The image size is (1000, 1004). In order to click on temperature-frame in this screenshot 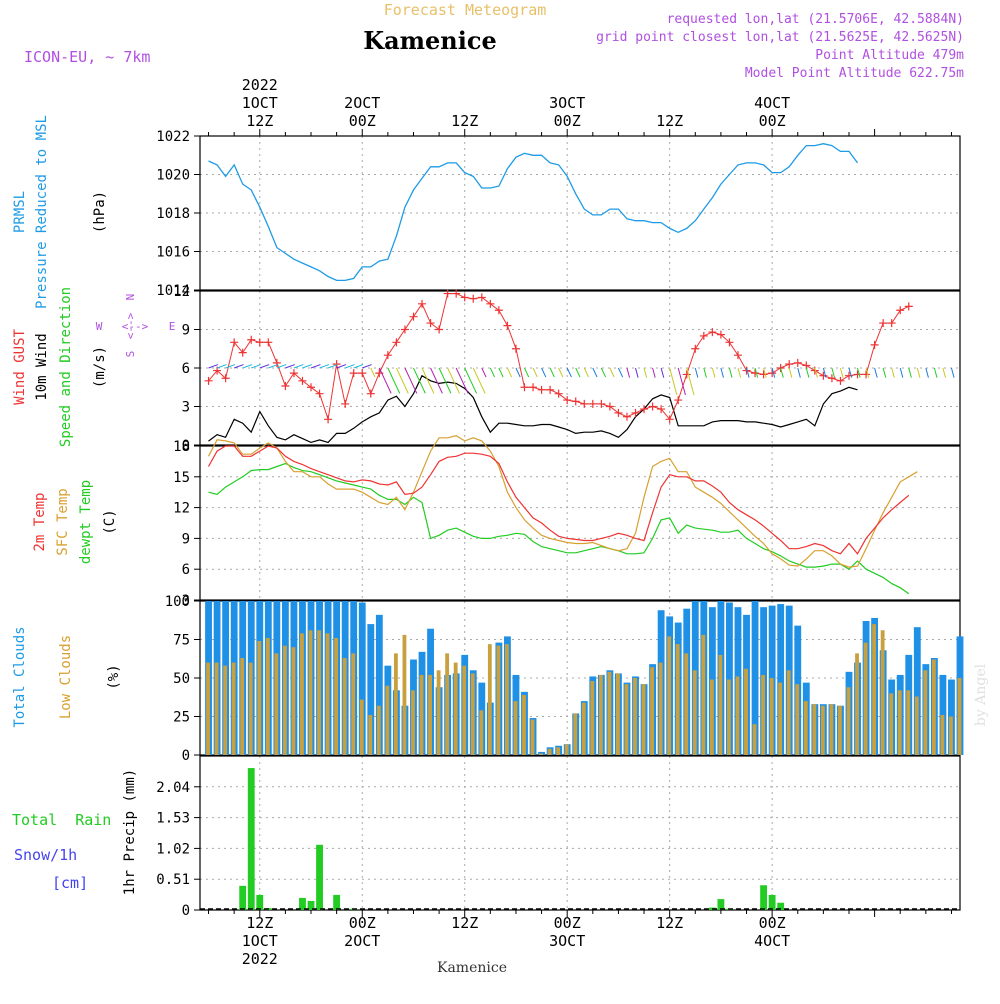, I will do `click(580, 523)`.